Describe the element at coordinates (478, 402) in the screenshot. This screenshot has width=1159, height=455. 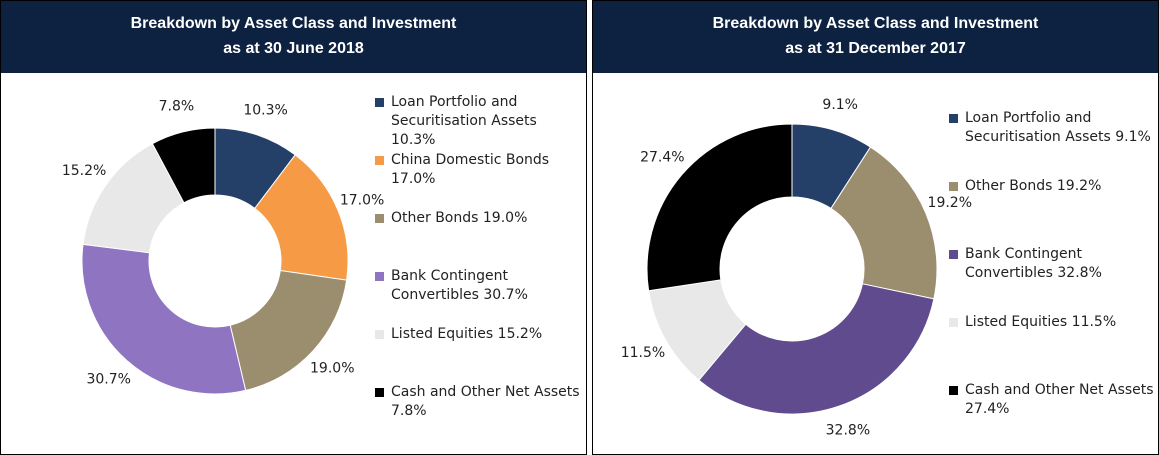
I see `legend-entry: Cash and Other Net Assets 7.8%` at that location.